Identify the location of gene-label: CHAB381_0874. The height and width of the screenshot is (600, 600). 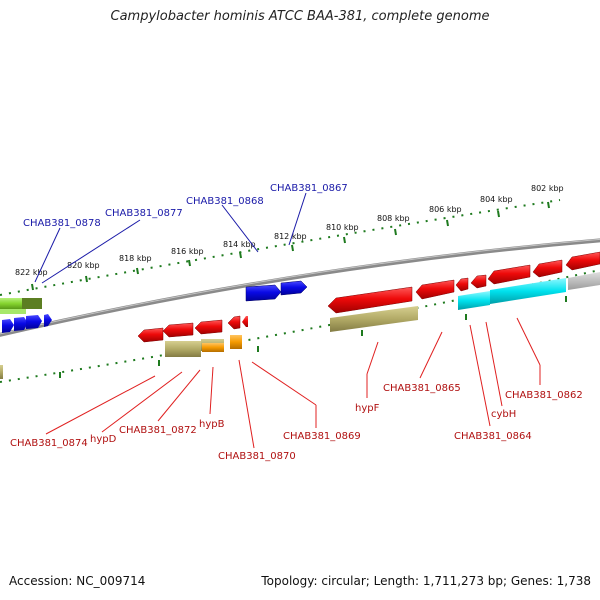
(49, 443).